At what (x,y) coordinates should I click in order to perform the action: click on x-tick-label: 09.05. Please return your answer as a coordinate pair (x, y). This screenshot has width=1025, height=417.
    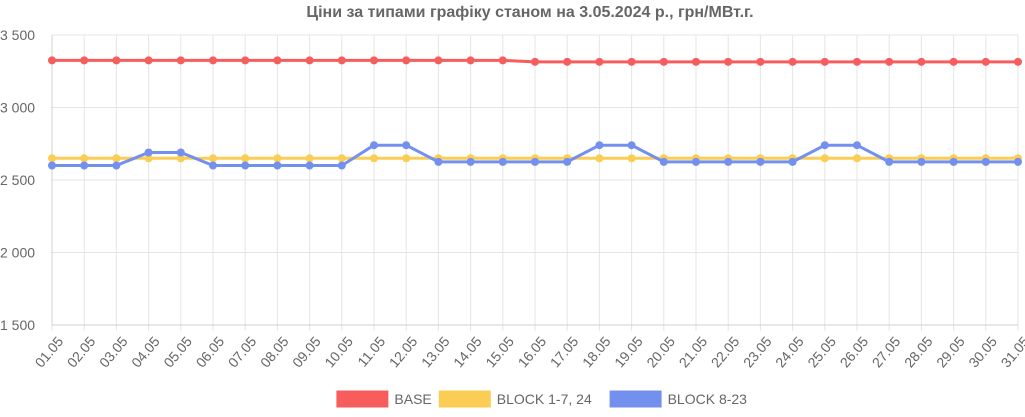
    Looking at the image, I should click on (306, 351).